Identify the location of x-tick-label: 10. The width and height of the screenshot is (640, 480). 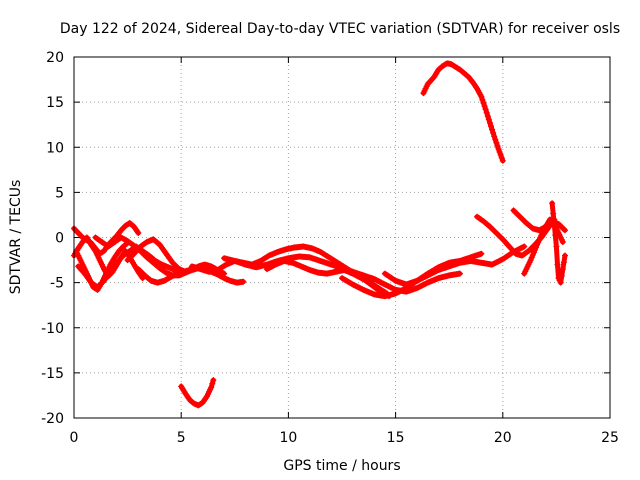
(288, 438).